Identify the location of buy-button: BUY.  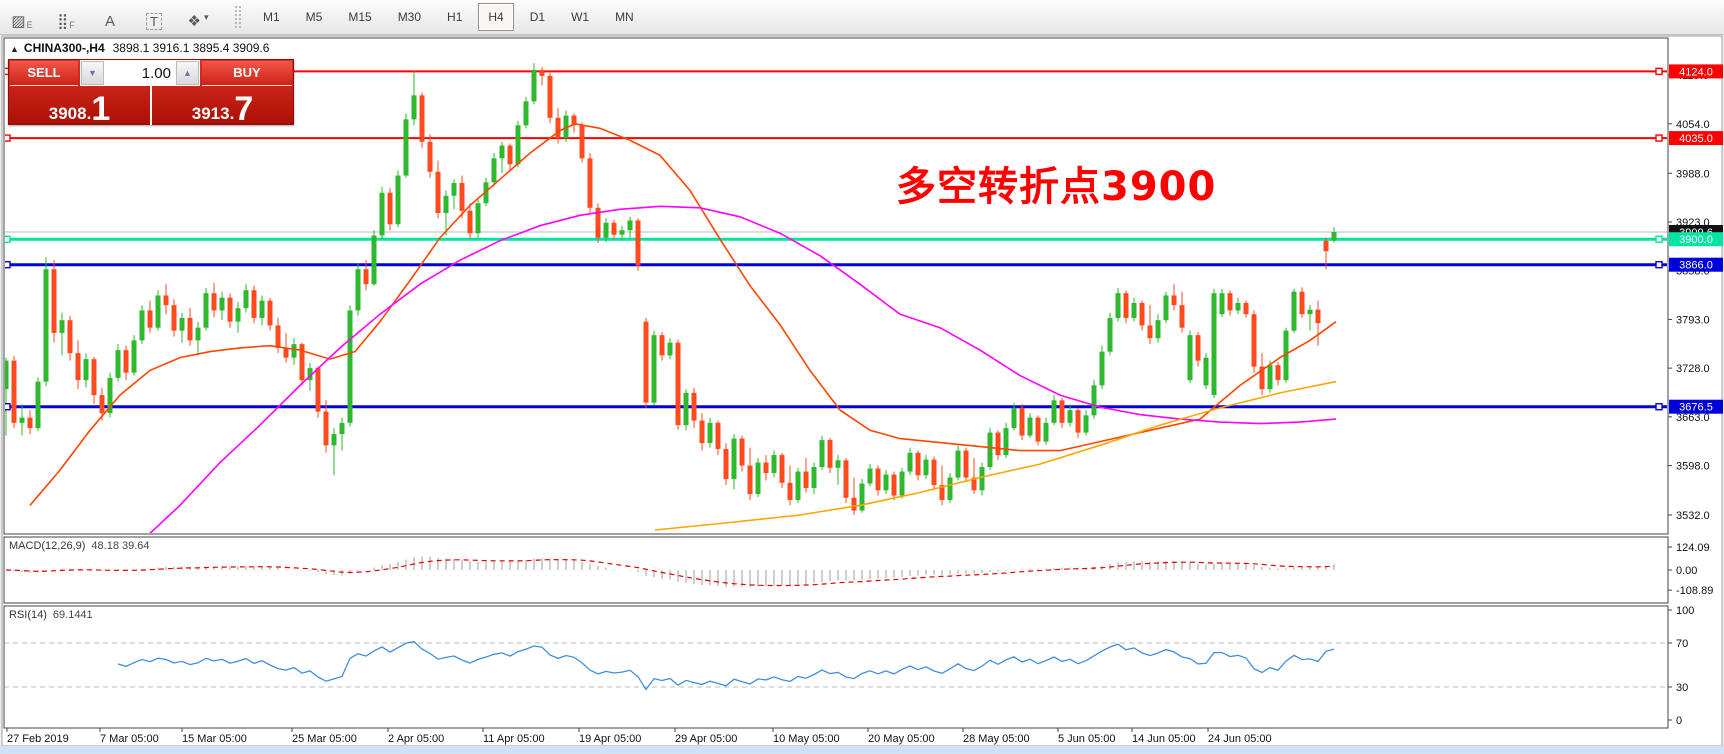
(247, 73).